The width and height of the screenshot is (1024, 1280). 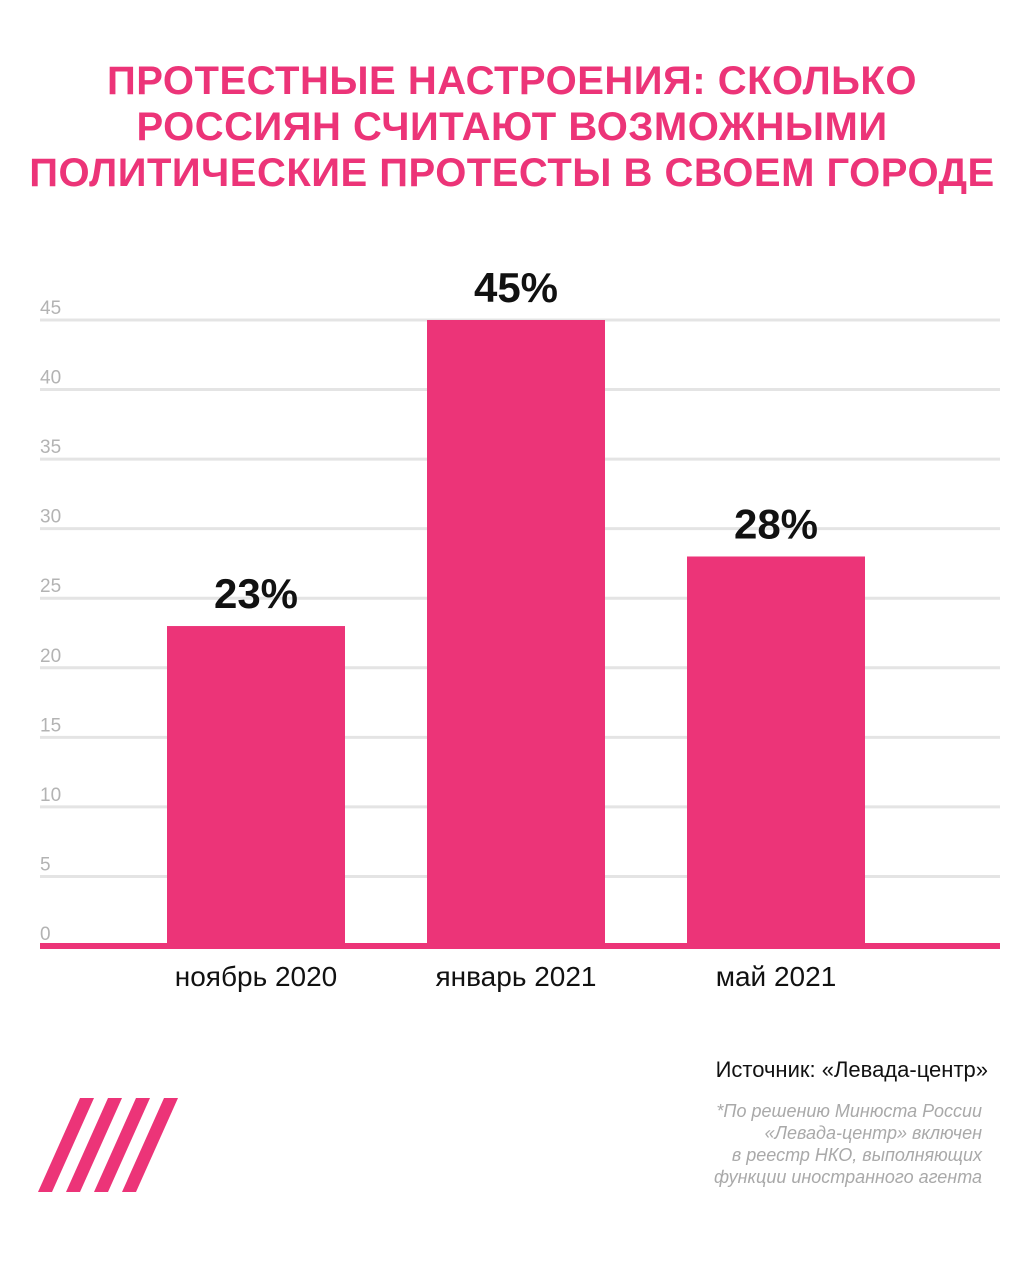 What do you see at coordinates (851, 1069) in the screenshot?
I see `source-label: Источник: «Левада-центр»` at bounding box center [851, 1069].